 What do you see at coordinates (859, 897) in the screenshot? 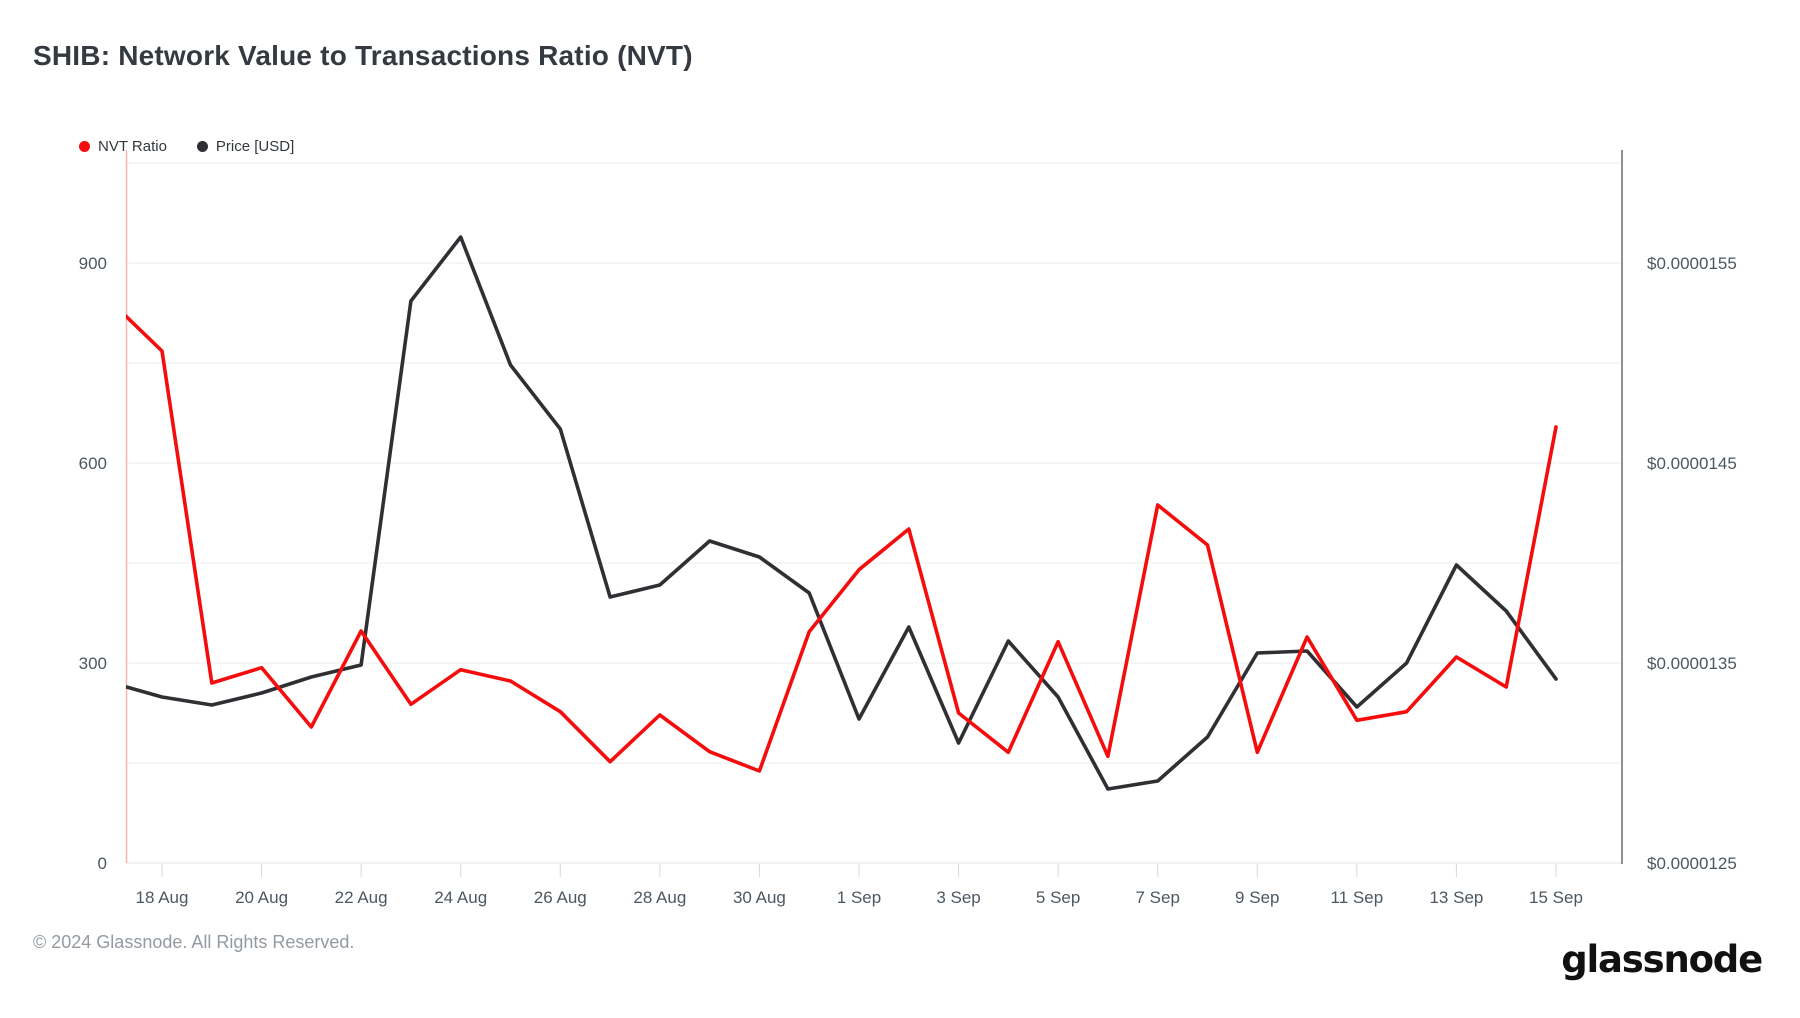
I see `x-axis-tick-label: 1 Sep` at bounding box center [859, 897].